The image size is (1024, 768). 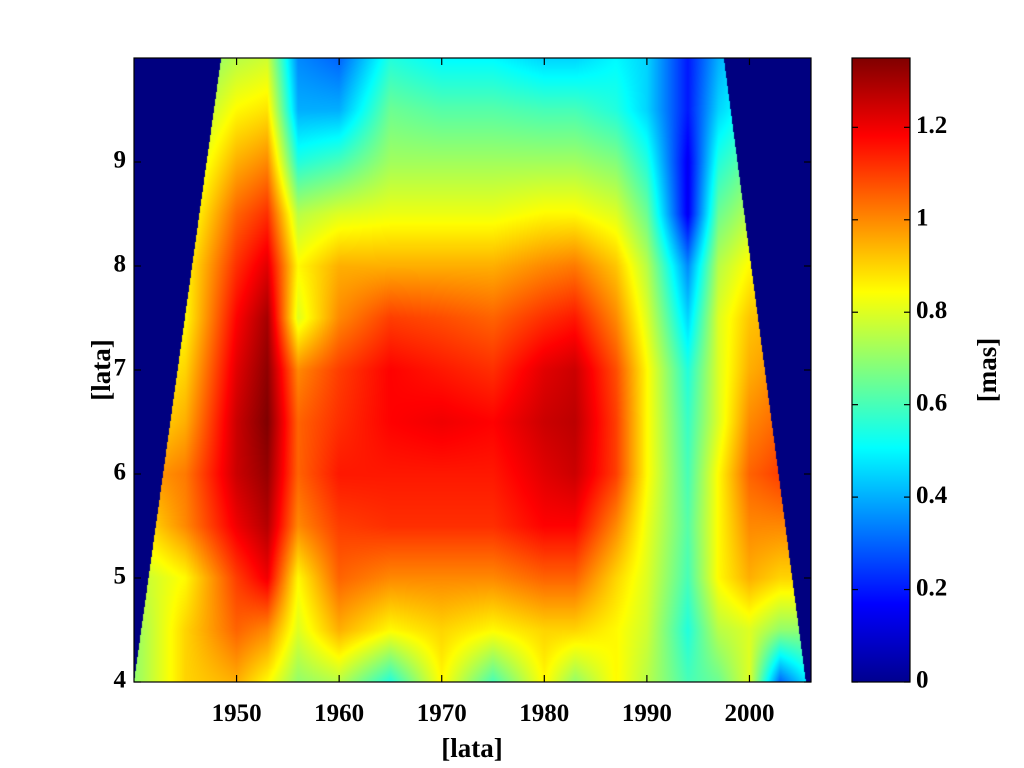 I want to click on colorbar-tick-label: 0.4, so click(x=932, y=495).